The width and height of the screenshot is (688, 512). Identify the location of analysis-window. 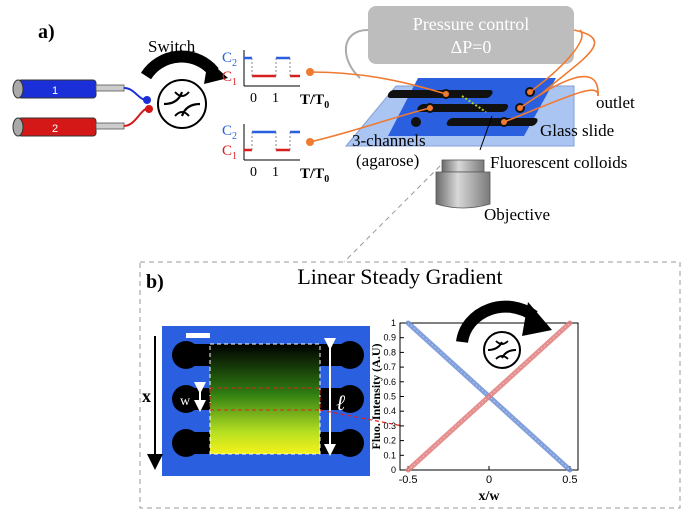
(265, 399).